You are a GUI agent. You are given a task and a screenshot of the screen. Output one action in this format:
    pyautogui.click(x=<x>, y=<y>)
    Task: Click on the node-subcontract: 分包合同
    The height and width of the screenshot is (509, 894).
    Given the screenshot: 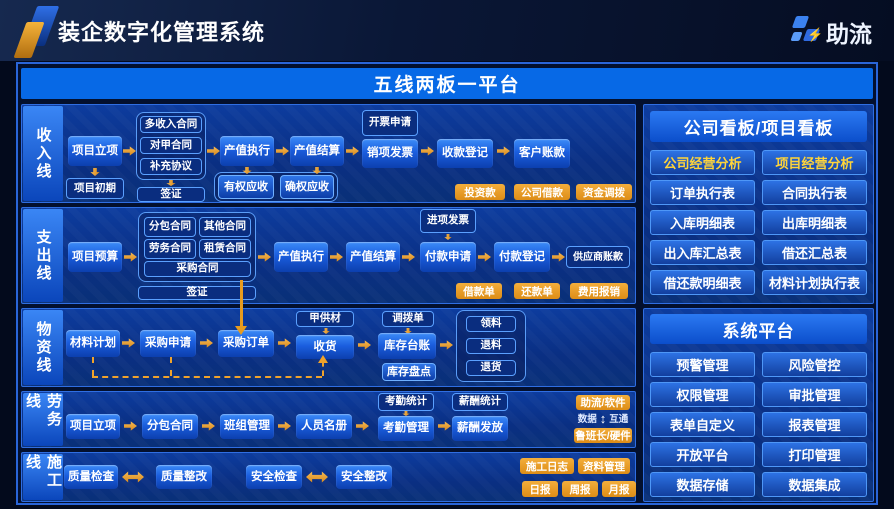 What is the action you would take?
    pyautogui.click(x=170, y=227)
    